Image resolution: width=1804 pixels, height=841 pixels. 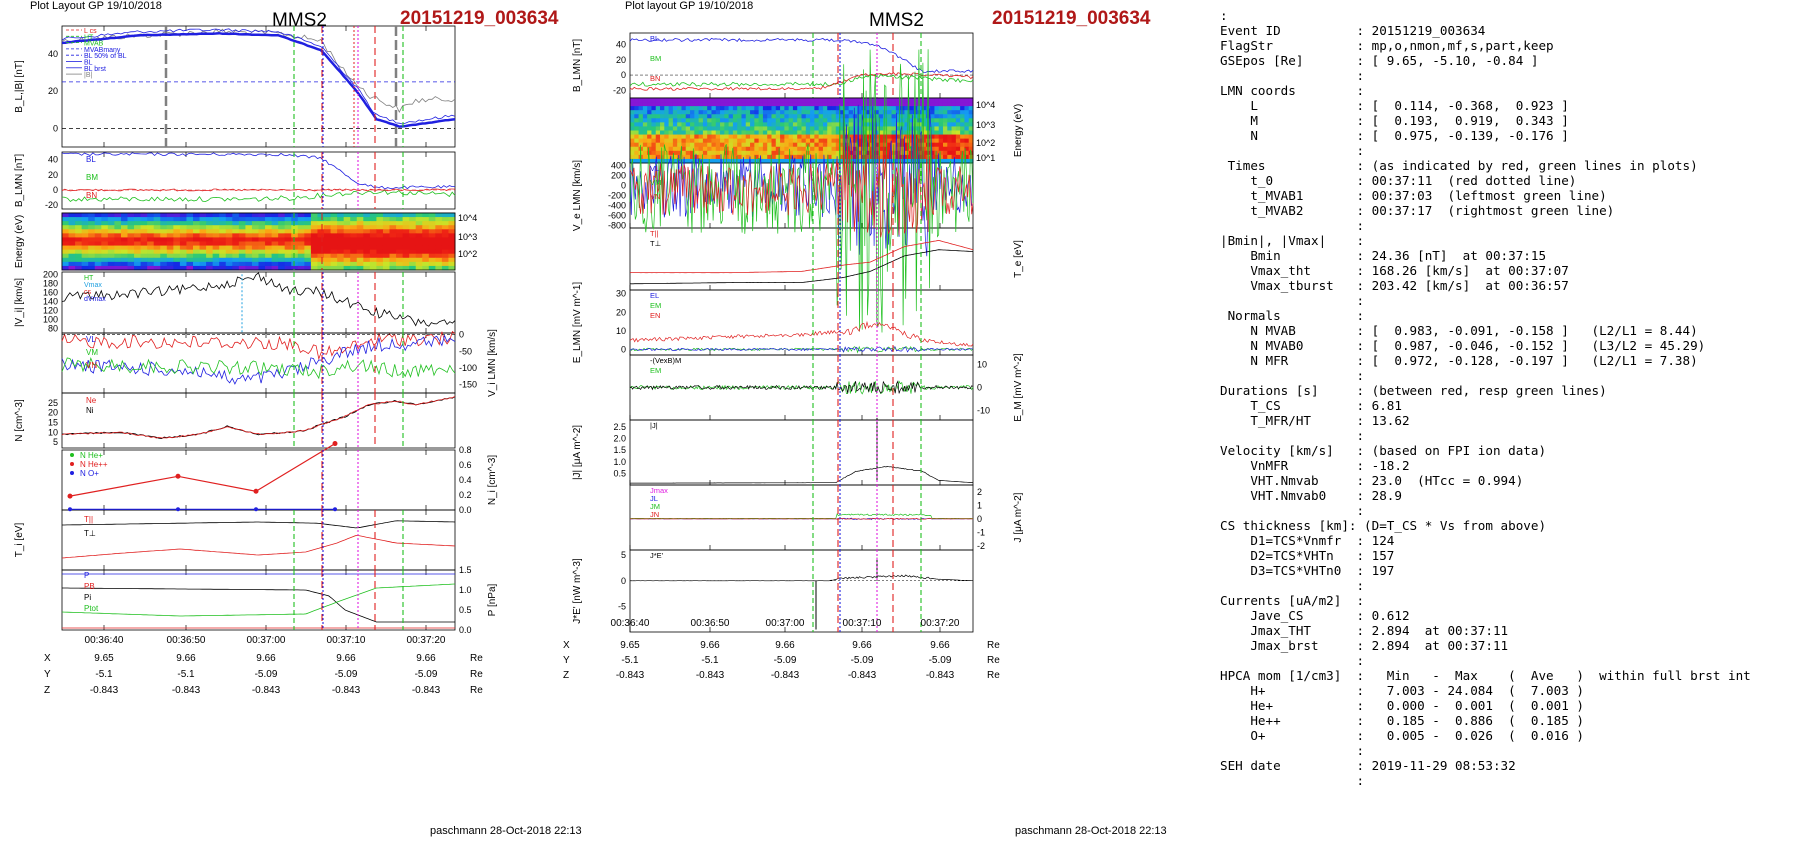 What do you see at coordinates (622, 606) in the screenshot?
I see `y-tick-label: -5` at bounding box center [622, 606].